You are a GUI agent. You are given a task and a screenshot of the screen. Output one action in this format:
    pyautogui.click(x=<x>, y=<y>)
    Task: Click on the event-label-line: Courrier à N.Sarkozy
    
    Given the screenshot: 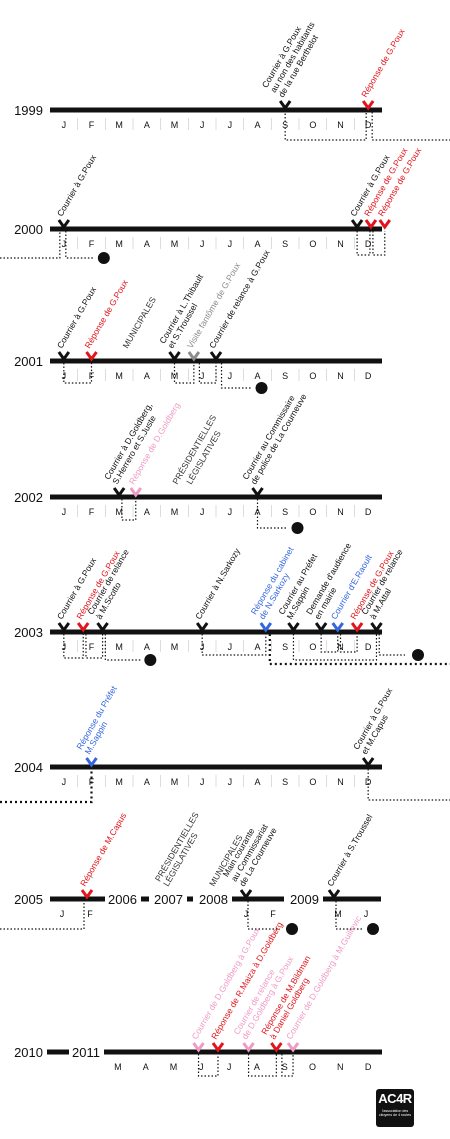 What is the action you would take?
    pyautogui.click(x=217, y=583)
    